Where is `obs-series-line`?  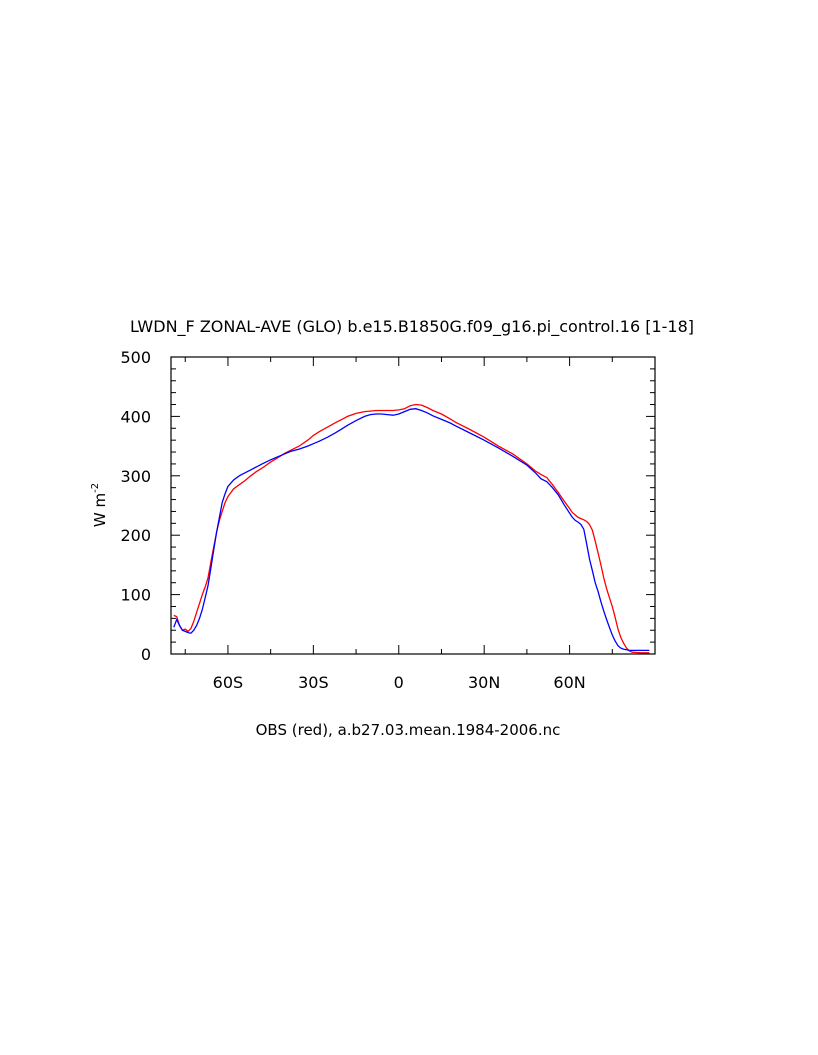 obs-series-line is located at coordinates (411, 528).